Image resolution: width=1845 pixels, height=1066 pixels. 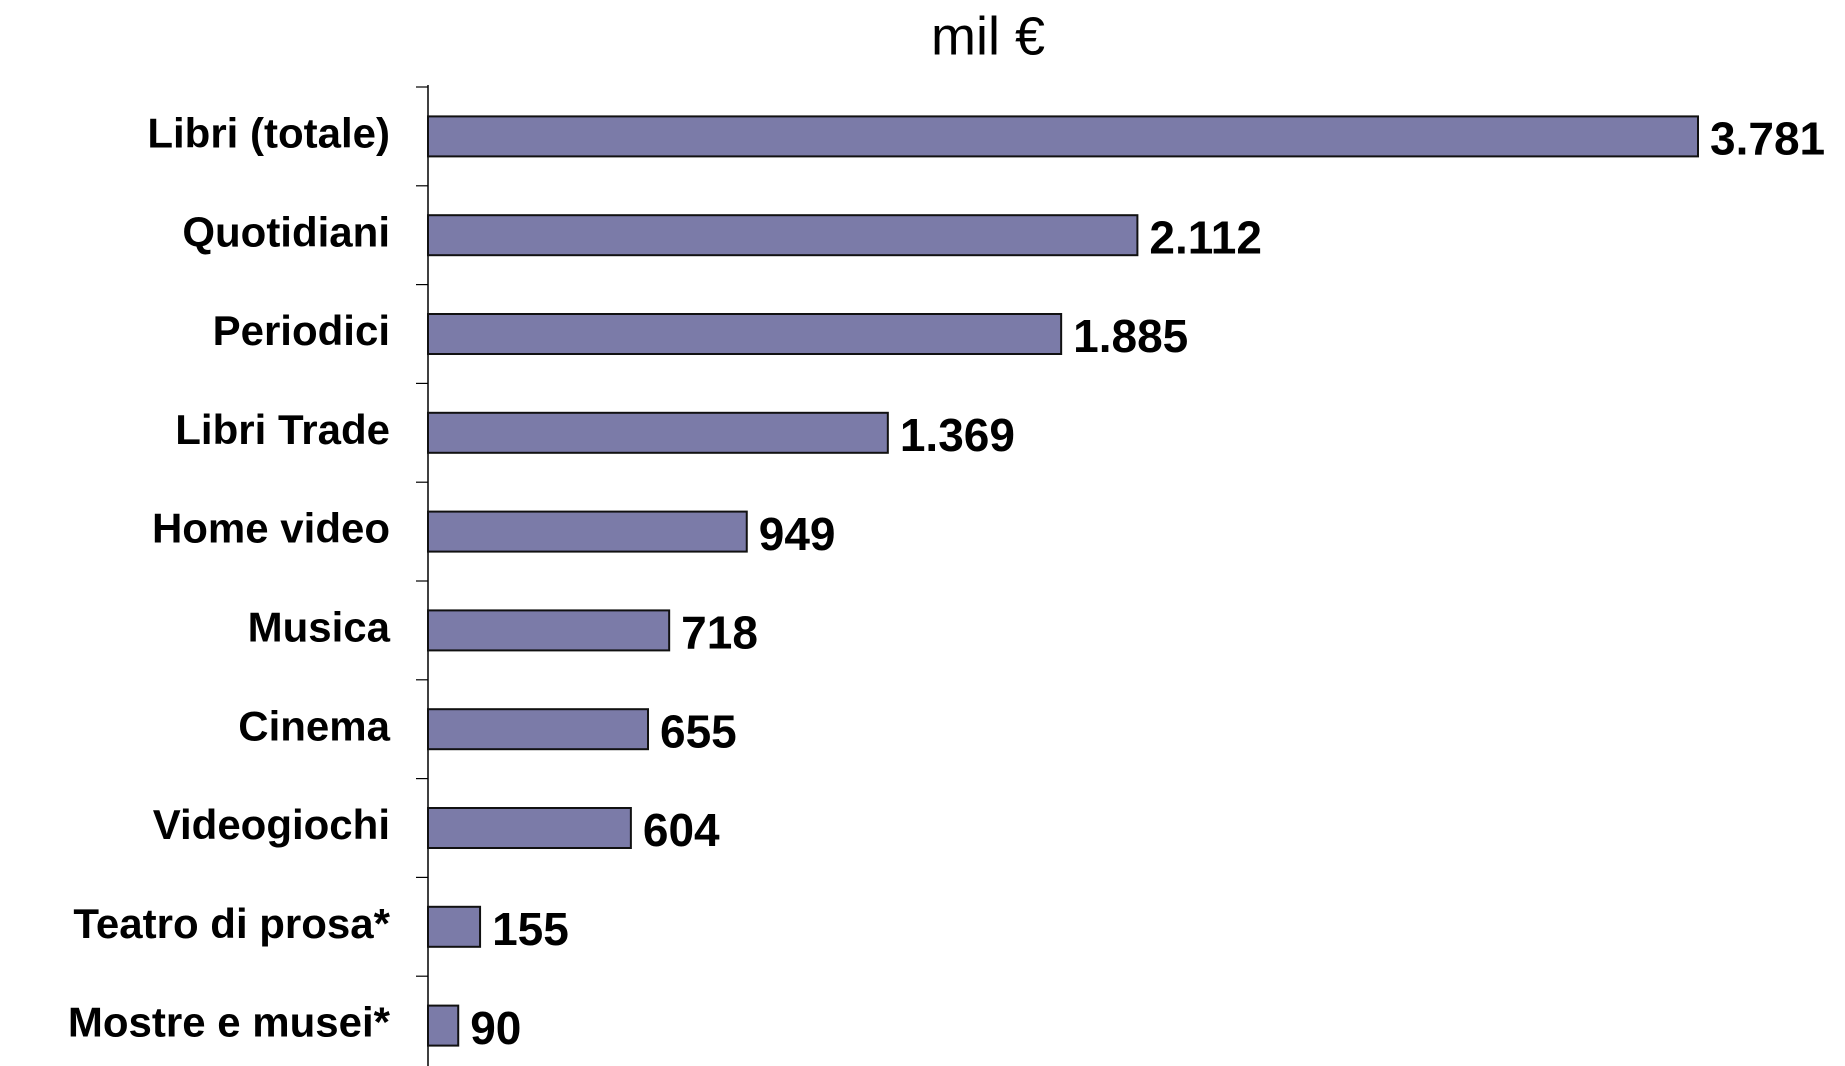 I want to click on value-label: 3.781, so click(x=1767, y=139).